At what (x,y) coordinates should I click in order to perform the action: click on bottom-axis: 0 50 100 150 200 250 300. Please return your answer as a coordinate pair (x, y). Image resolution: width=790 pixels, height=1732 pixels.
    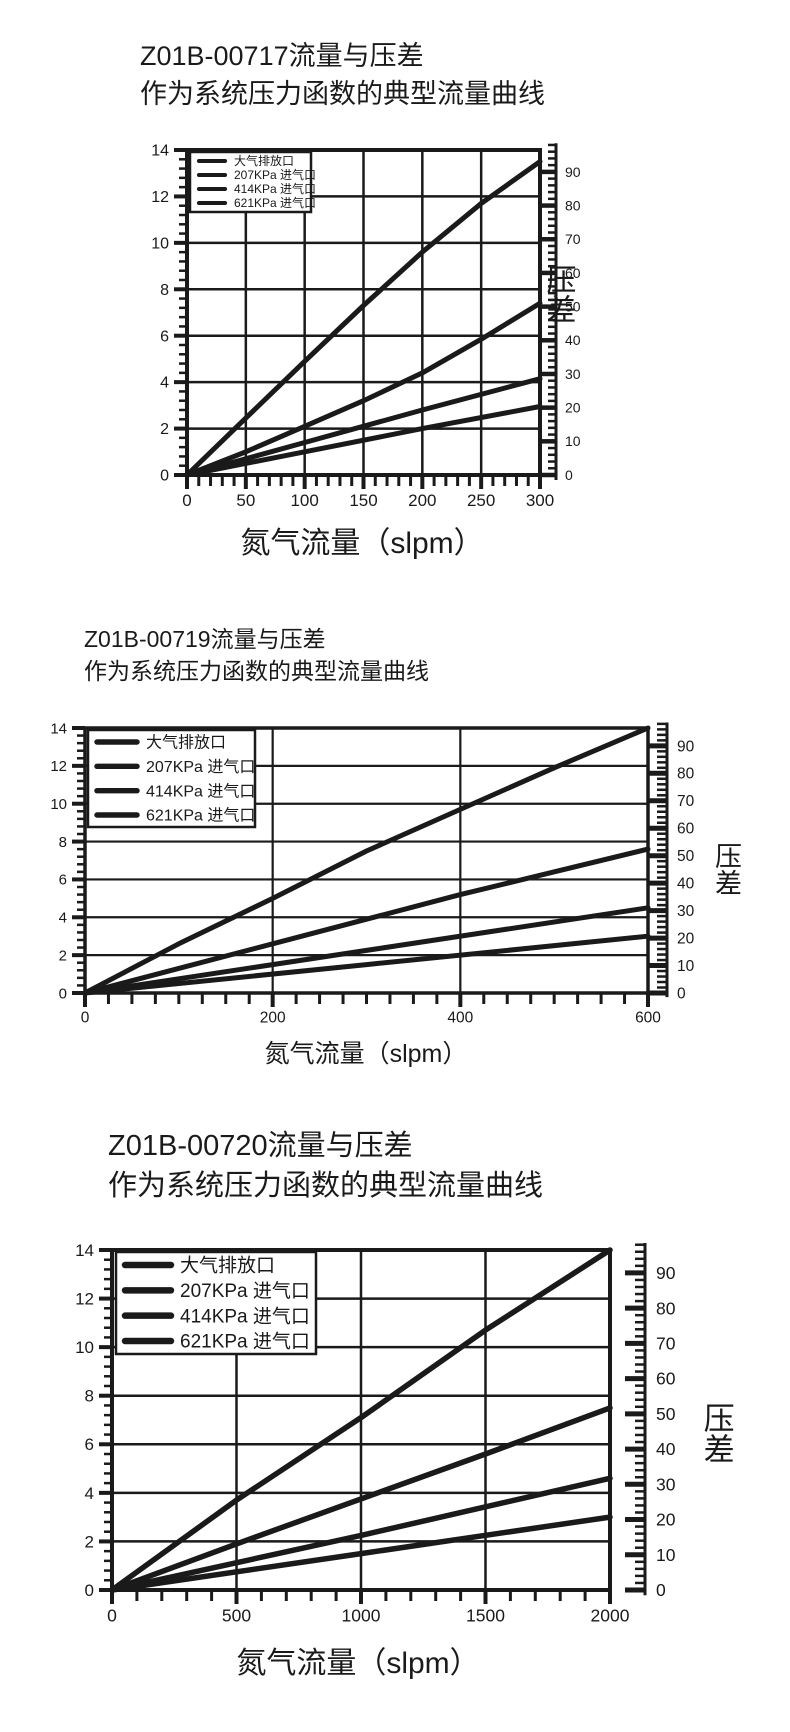
    Looking at the image, I should click on (368, 492).